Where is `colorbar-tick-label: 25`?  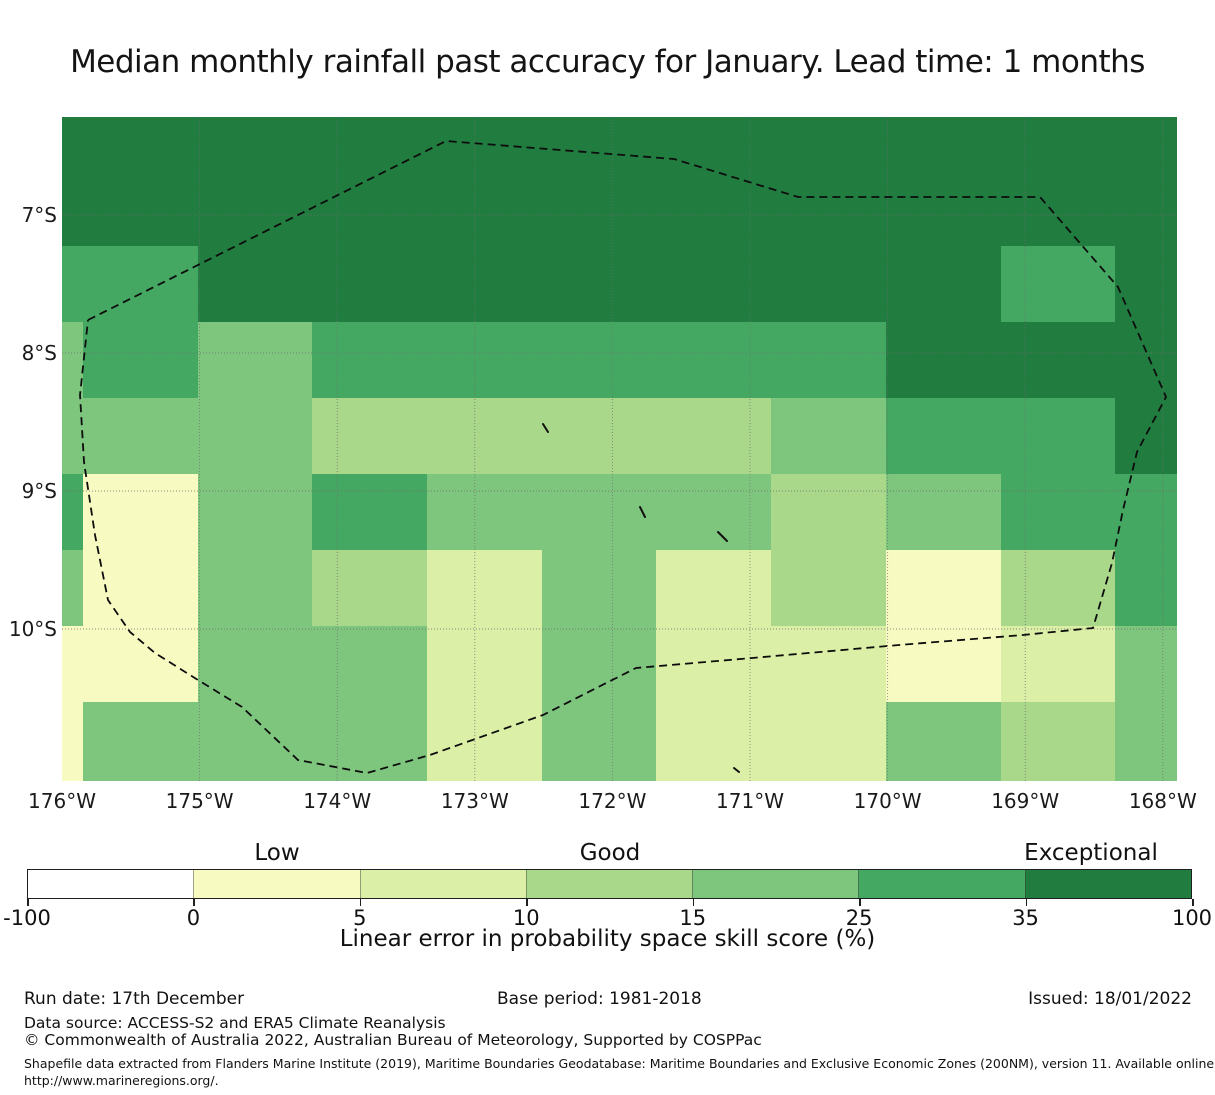 colorbar-tick-label: 25 is located at coordinates (859, 918).